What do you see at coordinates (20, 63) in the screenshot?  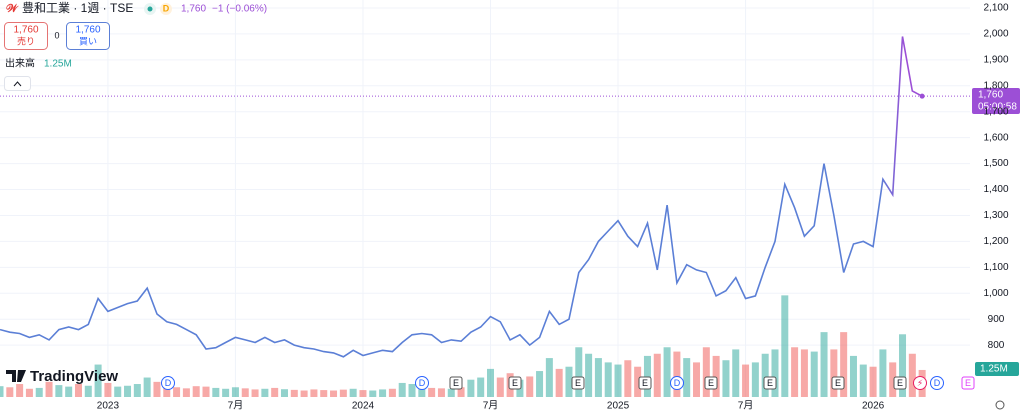 I see `volume-title: 出来高` at bounding box center [20, 63].